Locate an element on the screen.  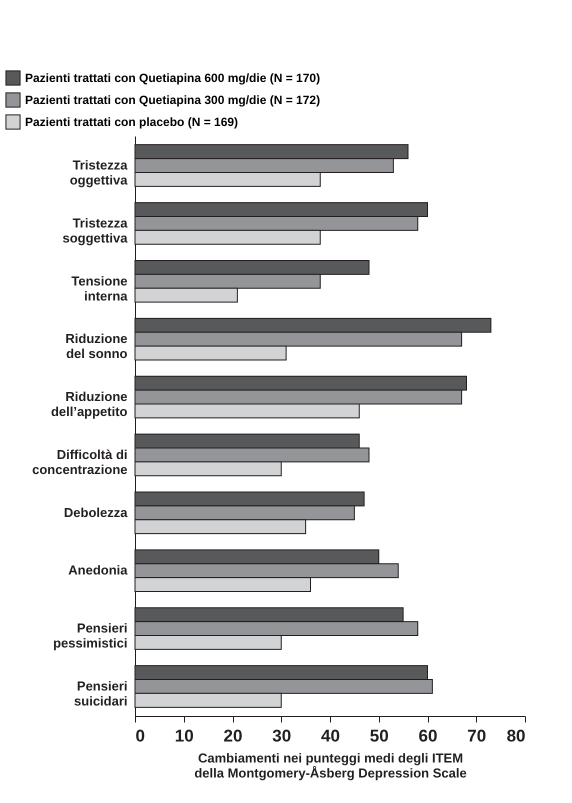
x-tick-label: 40 is located at coordinates (330, 736).